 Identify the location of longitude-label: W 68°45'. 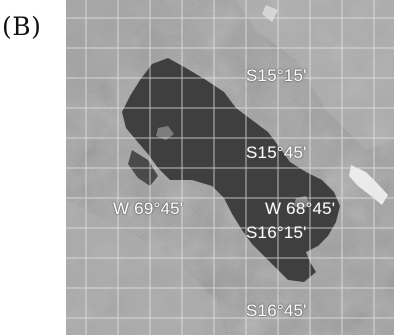
(300, 208).